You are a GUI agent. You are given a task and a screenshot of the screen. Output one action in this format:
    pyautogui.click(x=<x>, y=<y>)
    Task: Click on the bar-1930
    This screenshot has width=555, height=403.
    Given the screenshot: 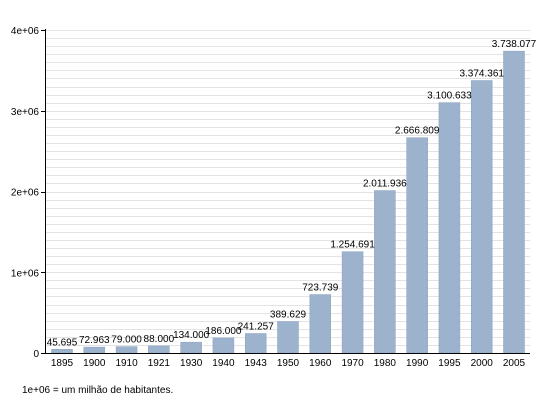 What is the action you would take?
    pyautogui.click(x=191, y=347)
    